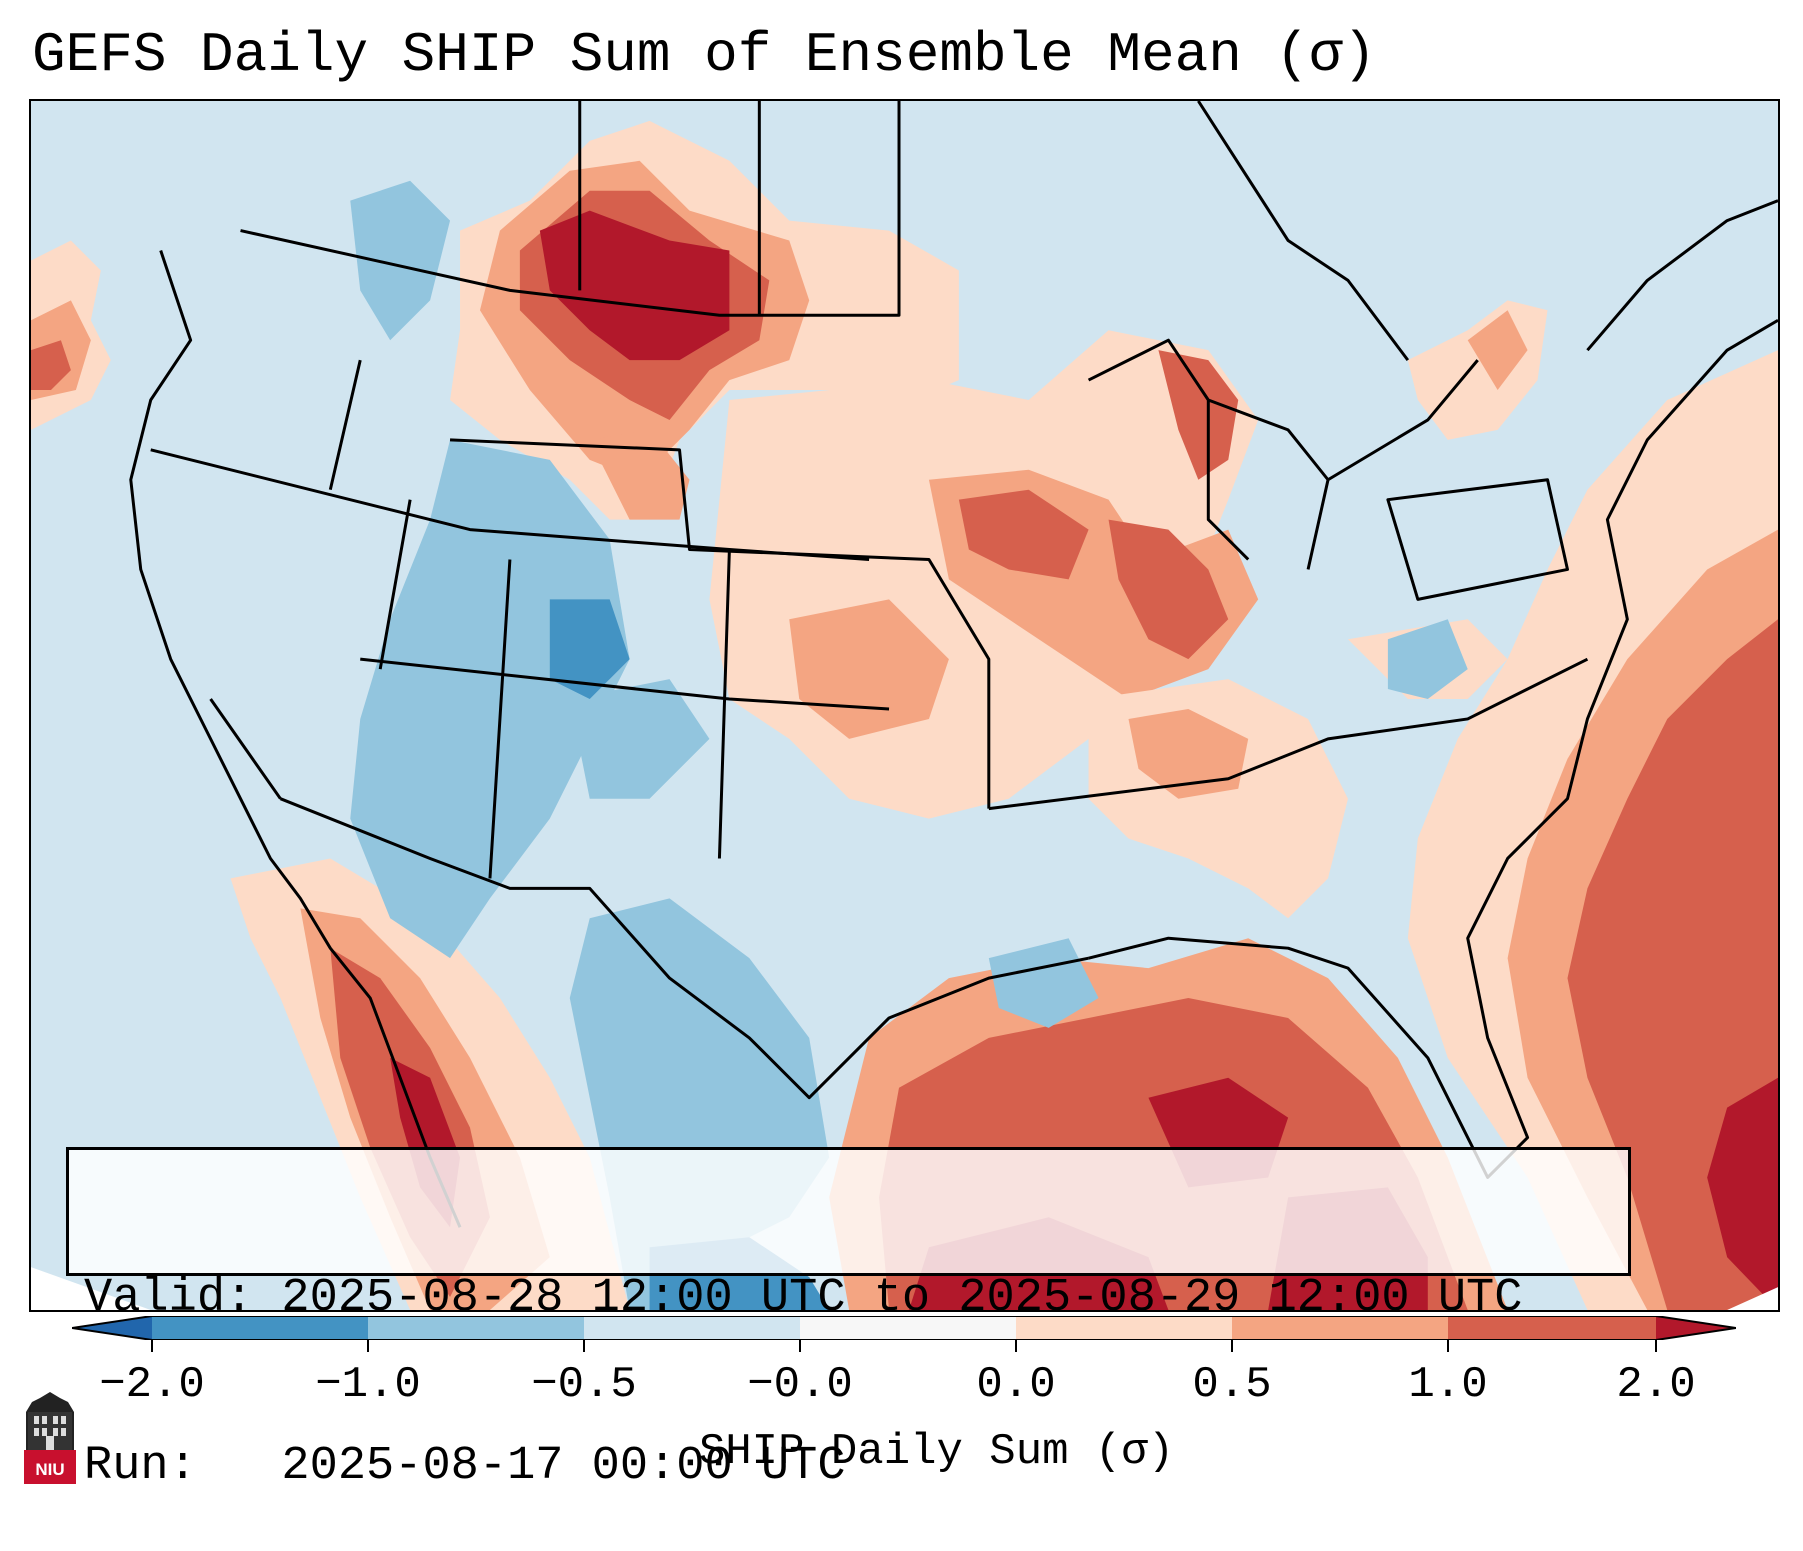 The height and width of the screenshot is (1551, 1803). Describe the element at coordinates (625, 714) in the screenshot. I see `four-corners-lines` at that location.